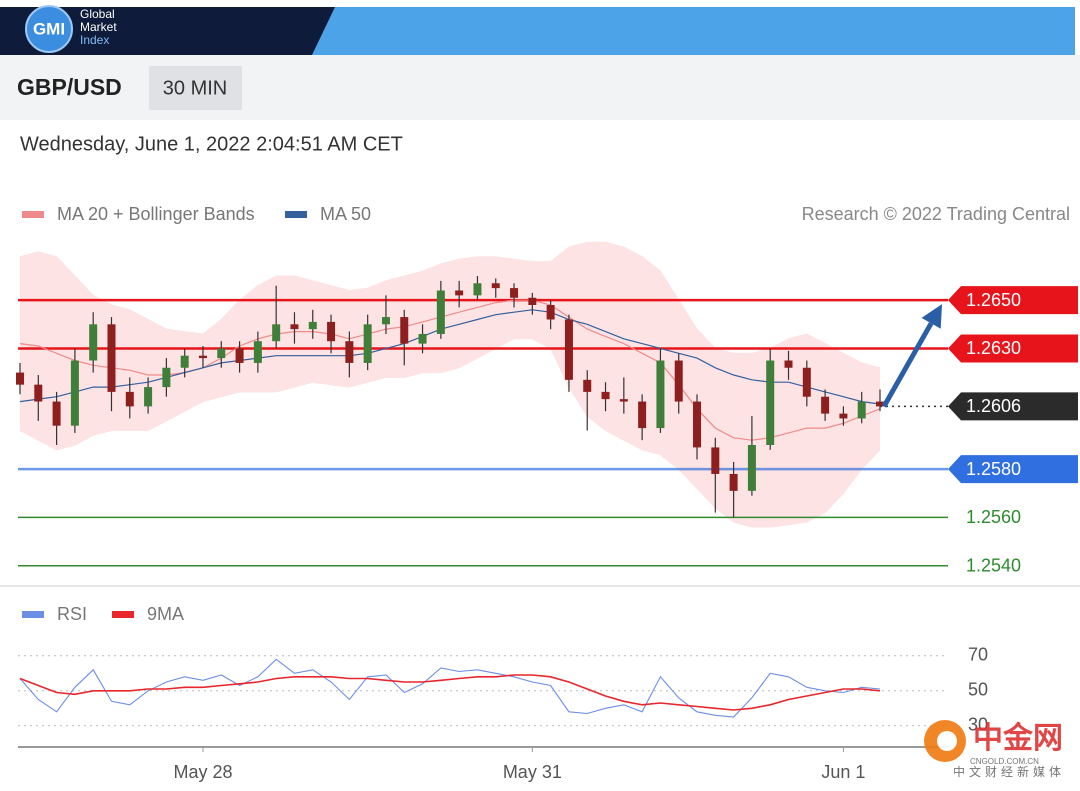 Image resolution: width=1080 pixels, height=791 pixels. What do you see at coordinates (993, 300) in the screenshot?
I see `level-label: 1.2650` at bounding box center [993, 300].